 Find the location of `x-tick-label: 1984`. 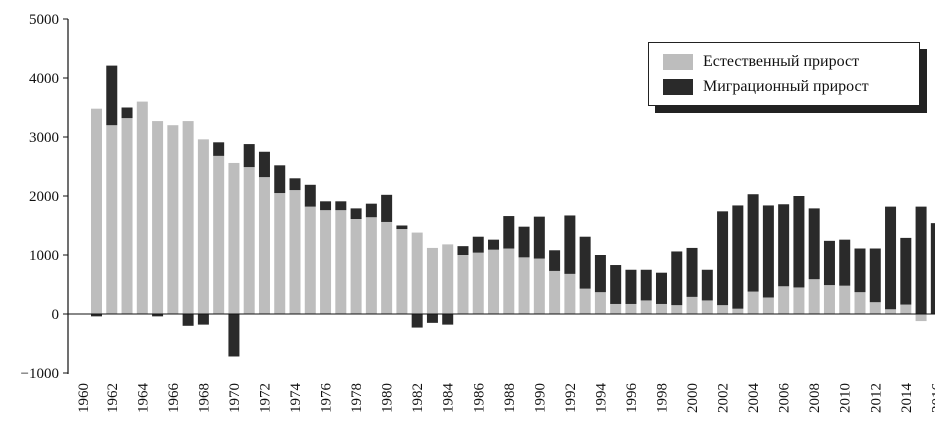

x-tick-label: 1984 is located at coordinates (449, 398).